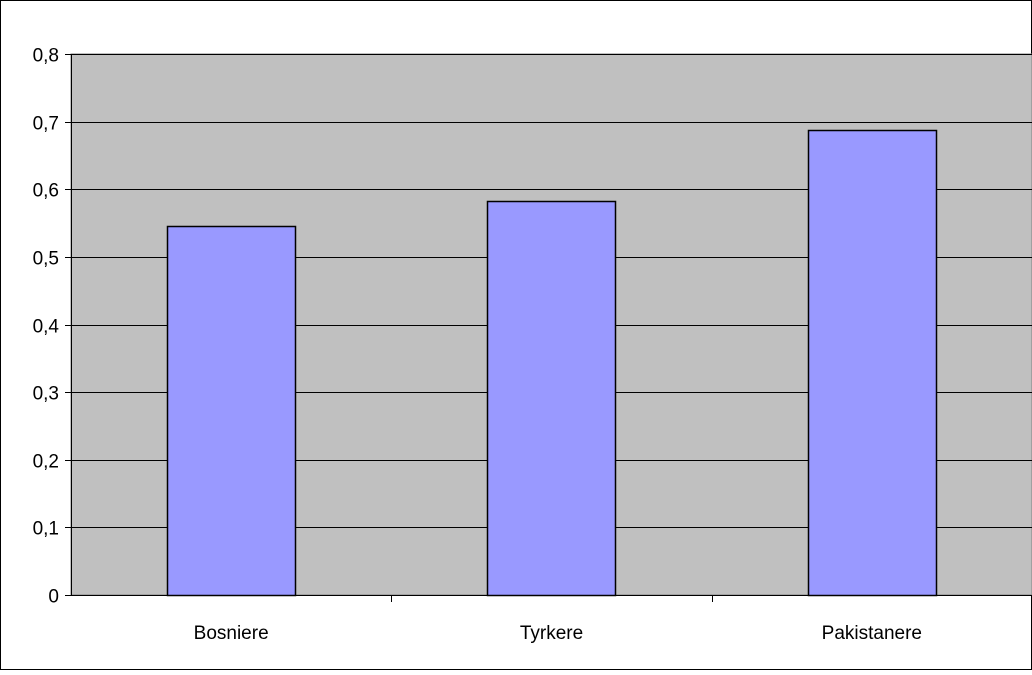 The image size is (1032, 675). What do you see at coordinates (231, 411) in the screenshot?
I see `bar-bosniere` at bounding box center [231, 411].